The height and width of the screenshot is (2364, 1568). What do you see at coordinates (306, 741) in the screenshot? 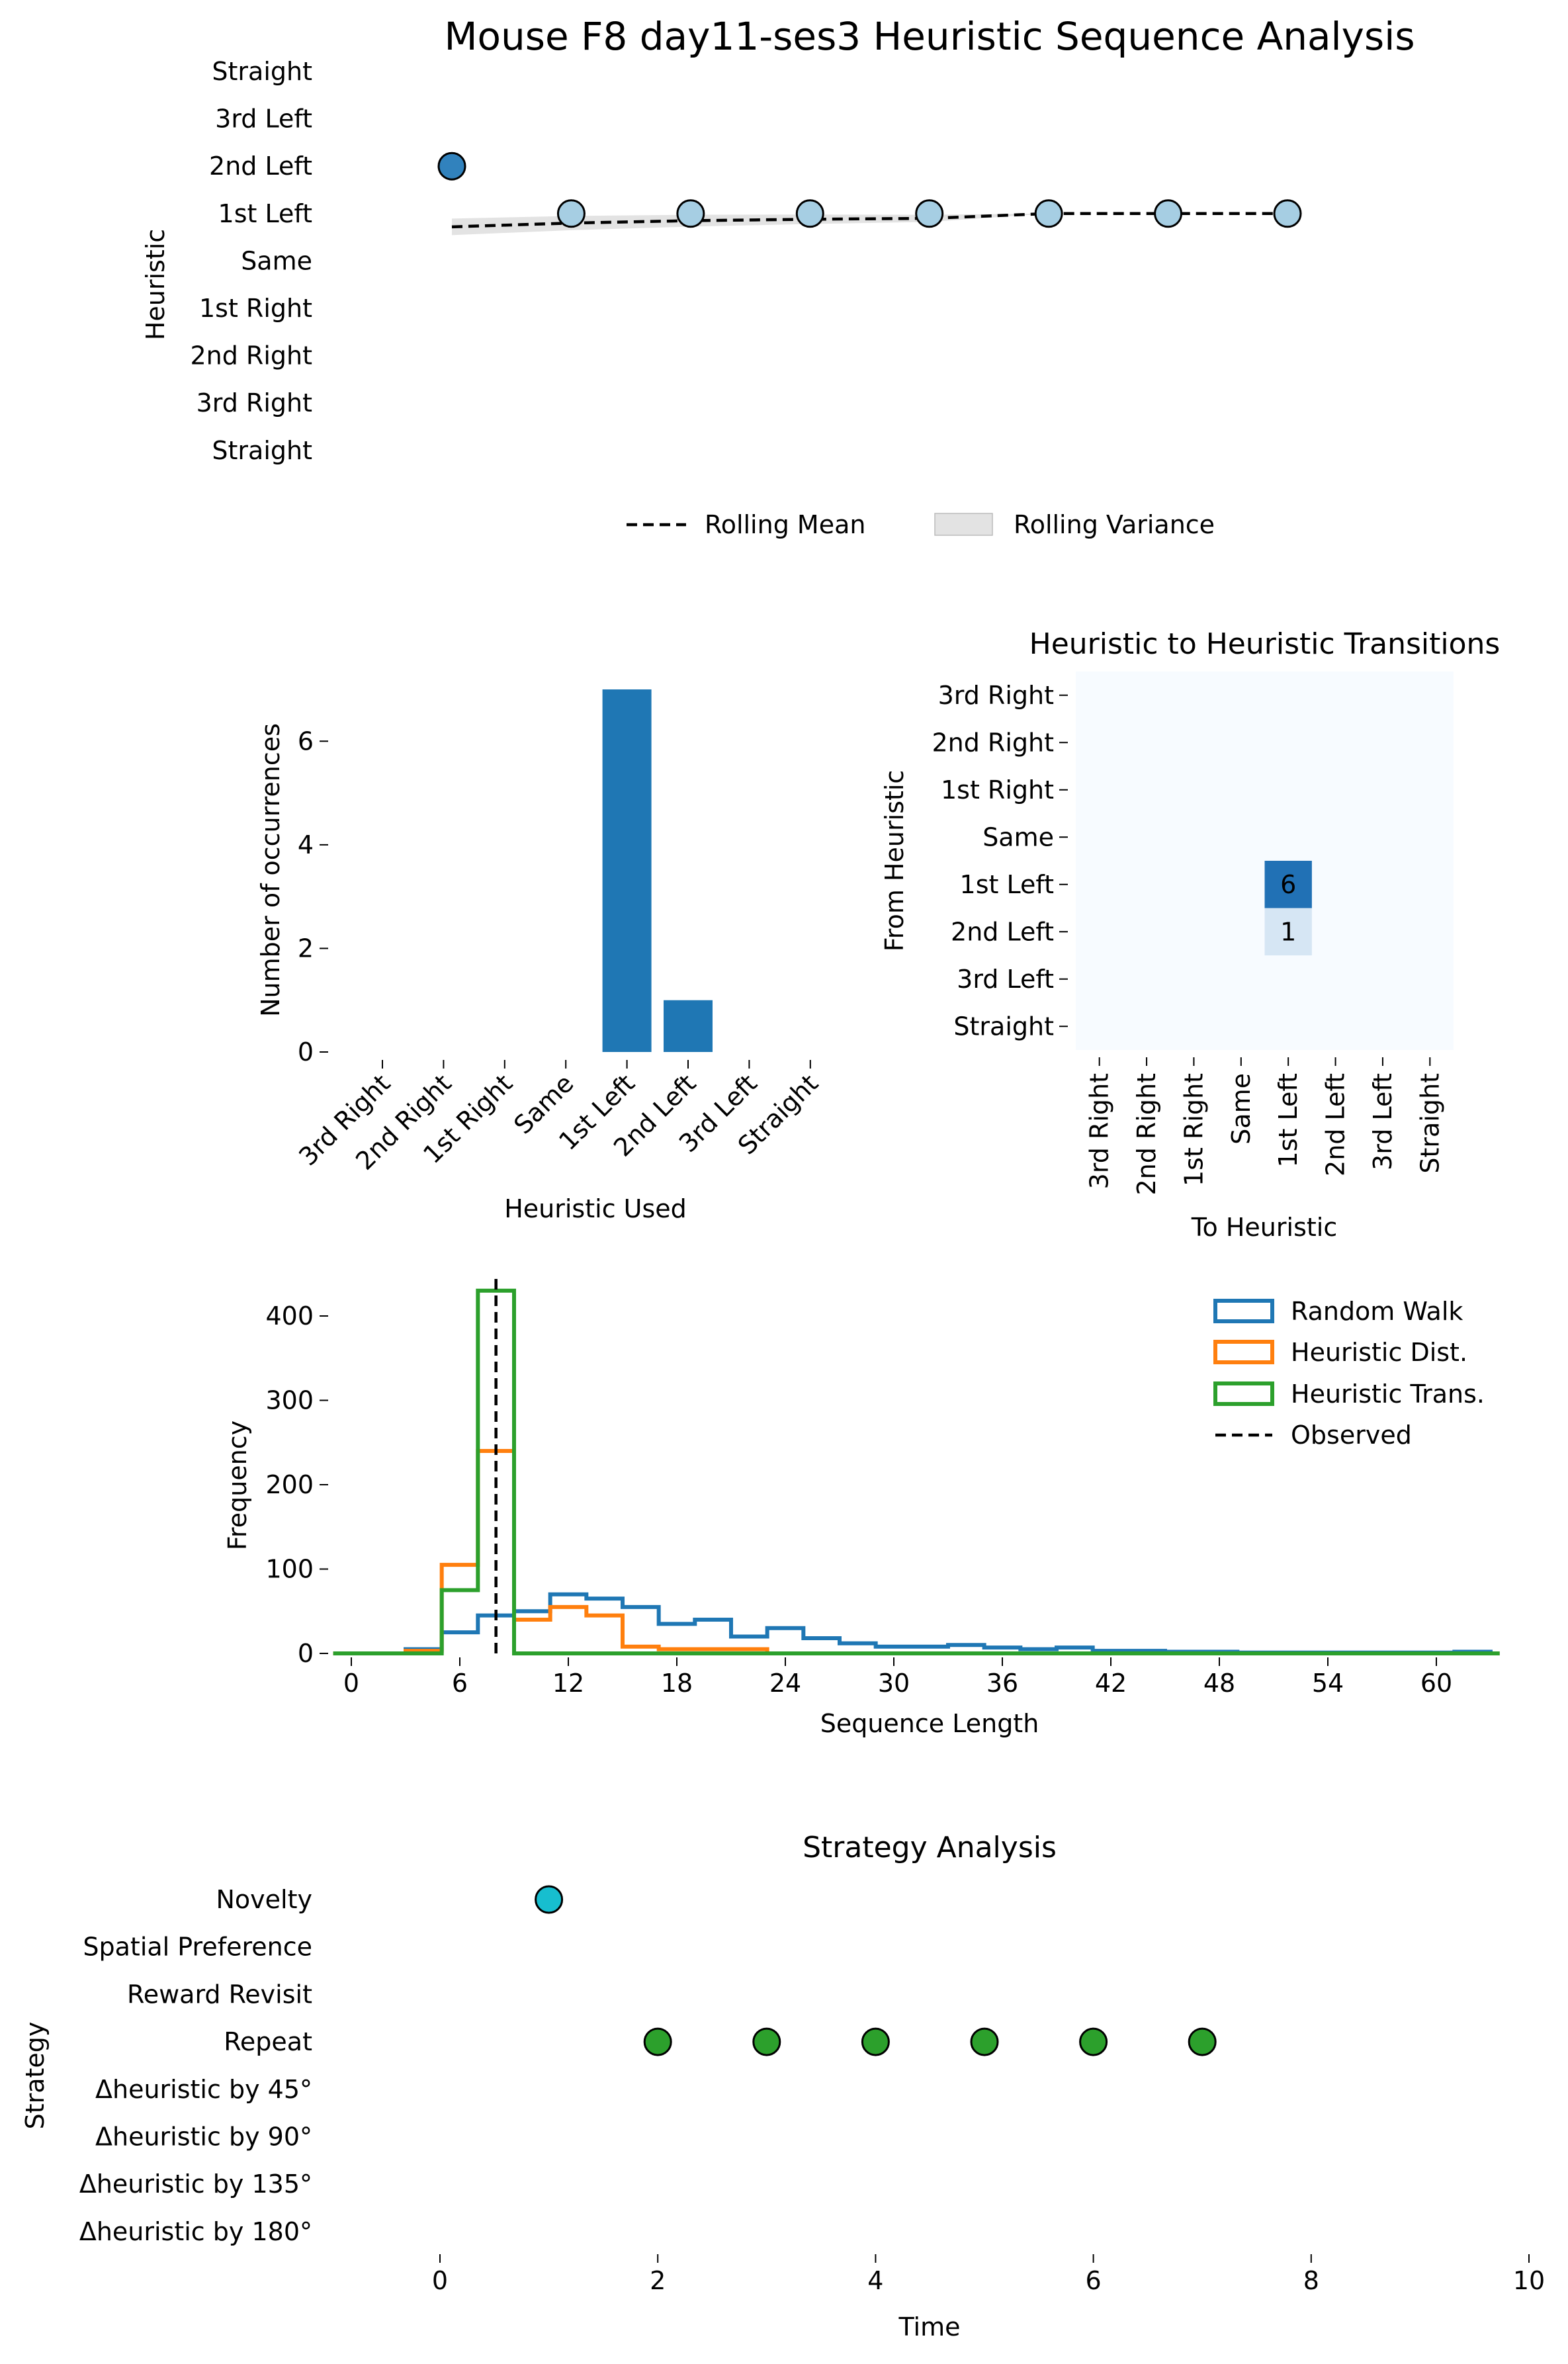
I see `y-tick-label: 6` at bounding box center [306, 741].